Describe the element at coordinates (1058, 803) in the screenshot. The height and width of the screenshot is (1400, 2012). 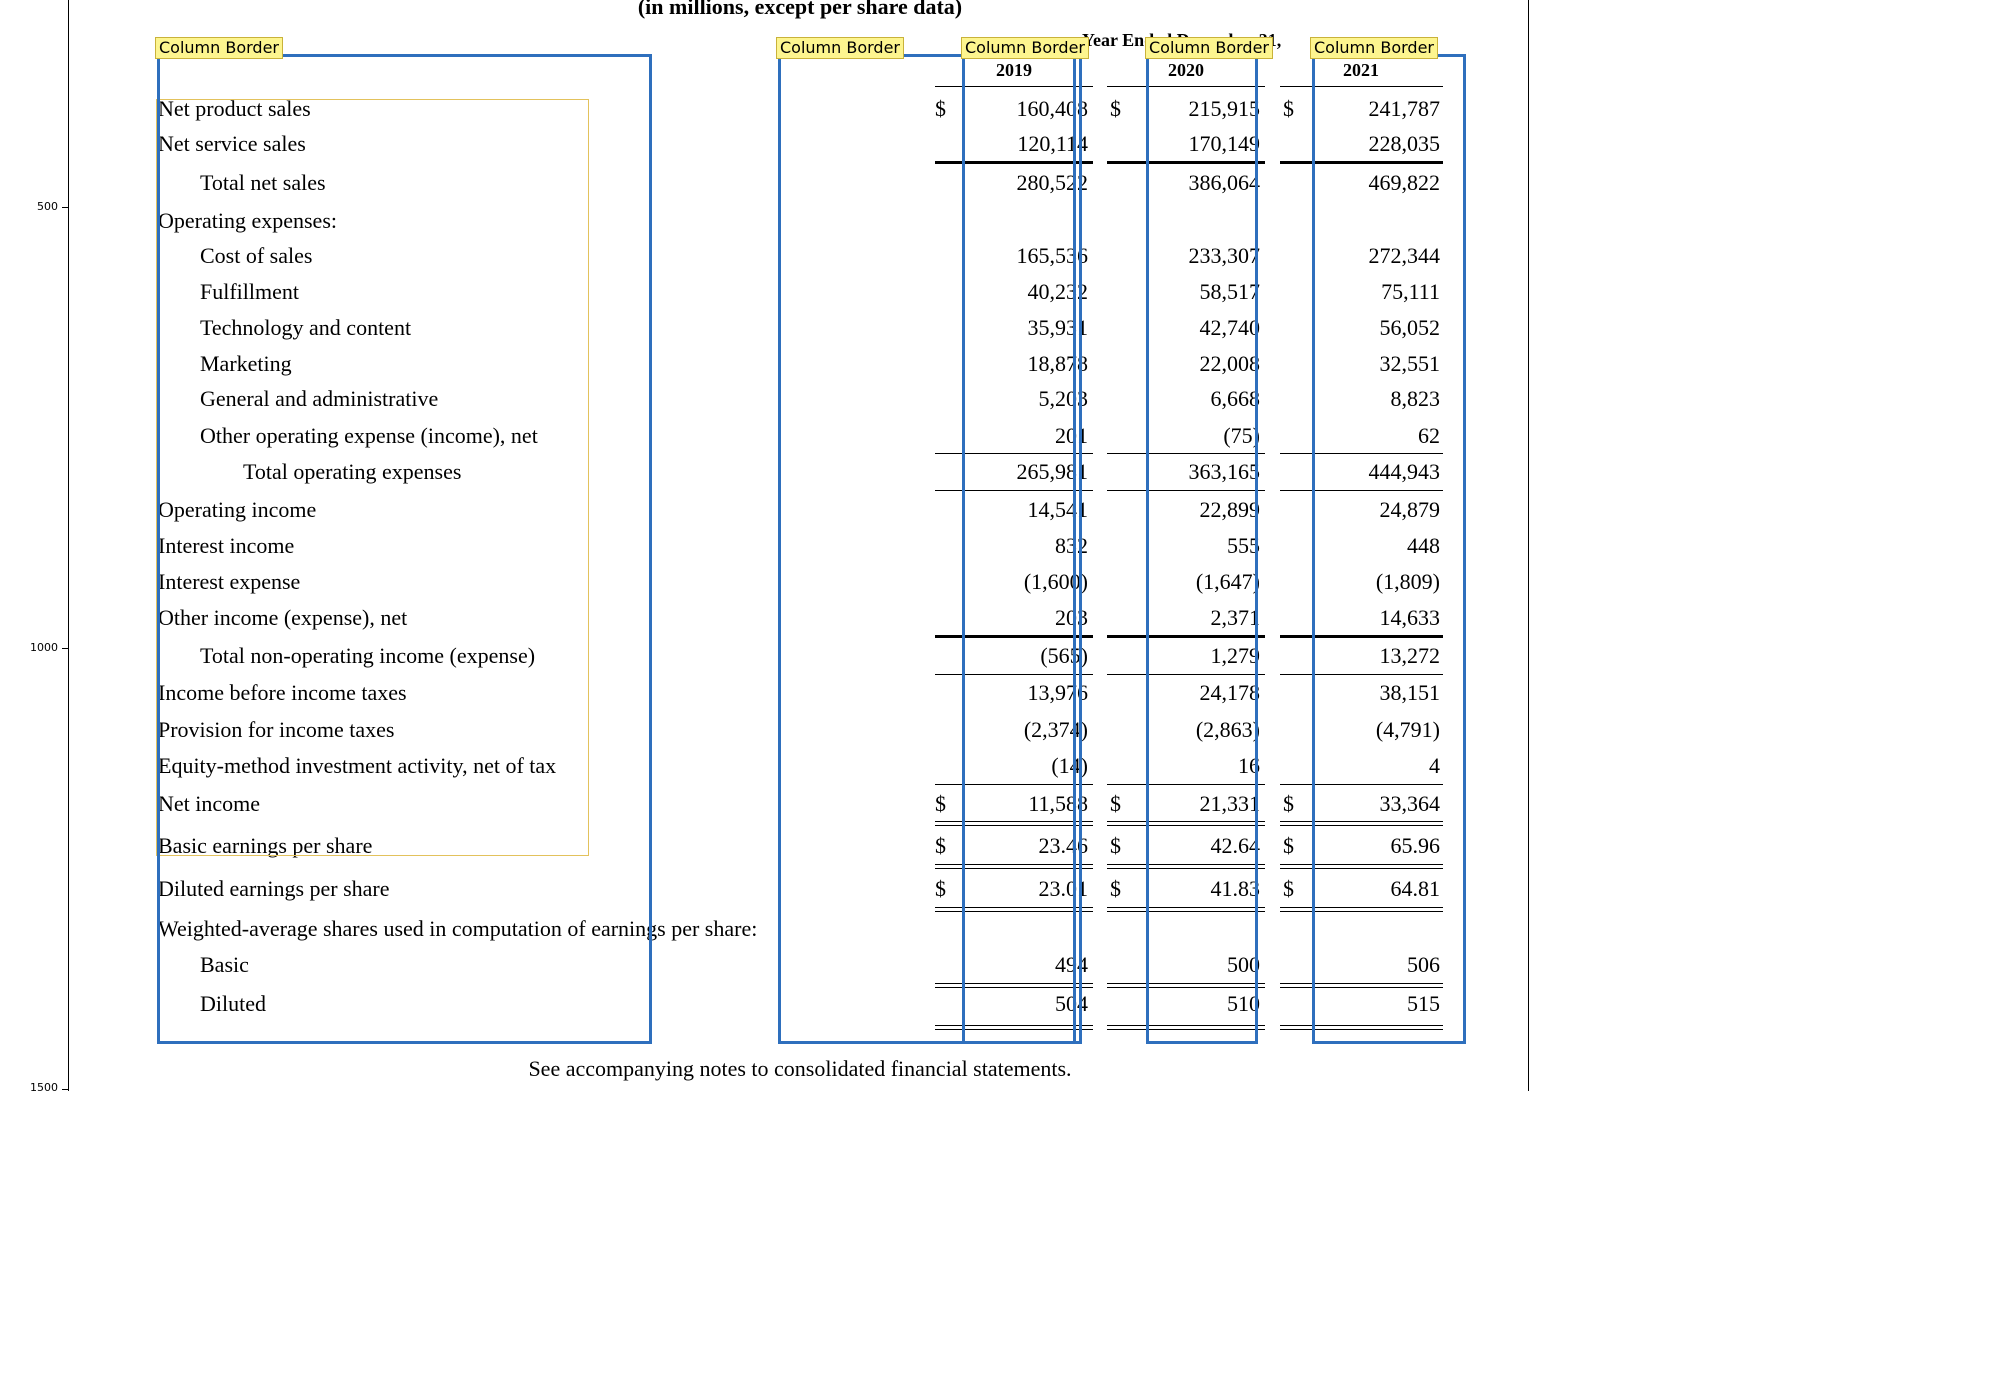
I see `cell-value-2019: 11,588` at that location.